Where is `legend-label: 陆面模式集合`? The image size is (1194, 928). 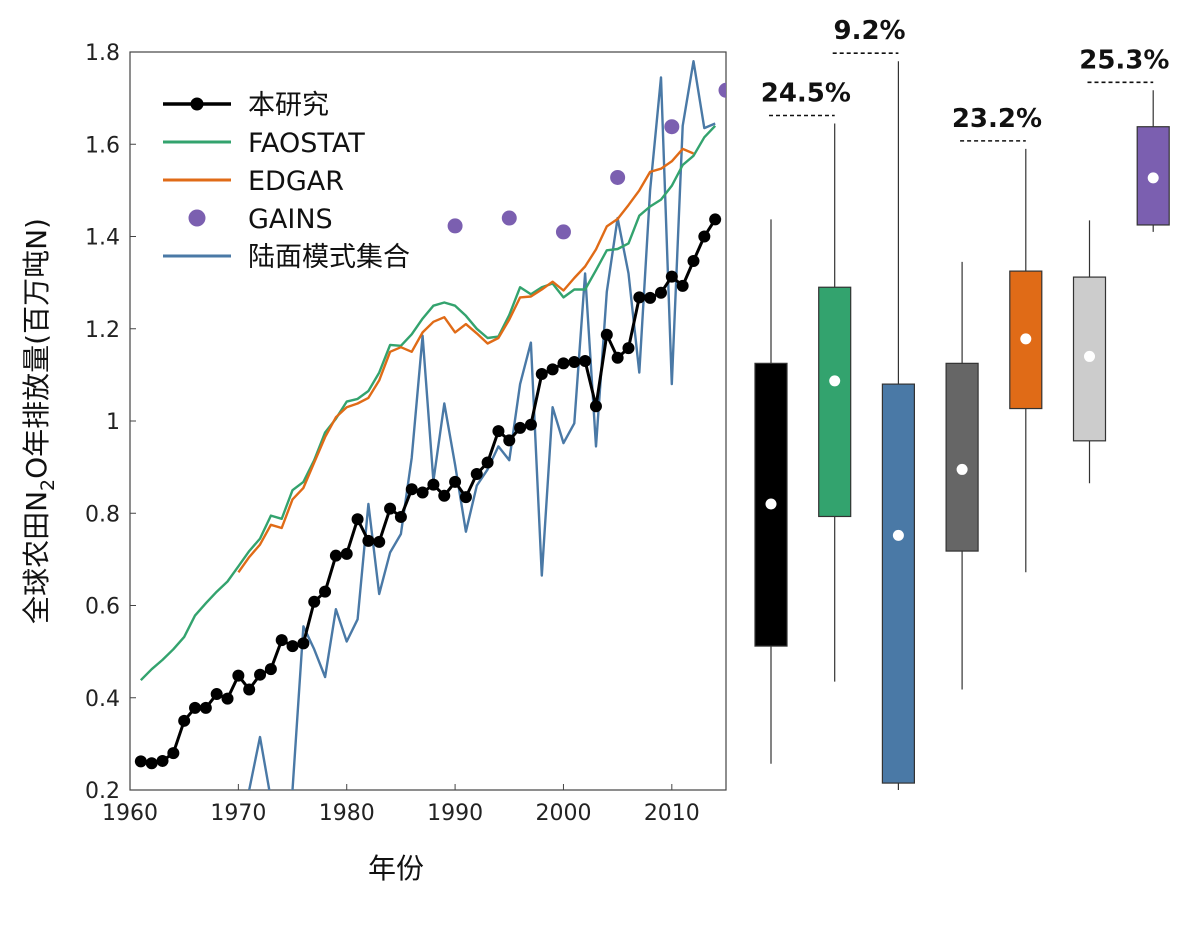
legend-label: 陆面模式集合 is located at coordinates (329, 257).